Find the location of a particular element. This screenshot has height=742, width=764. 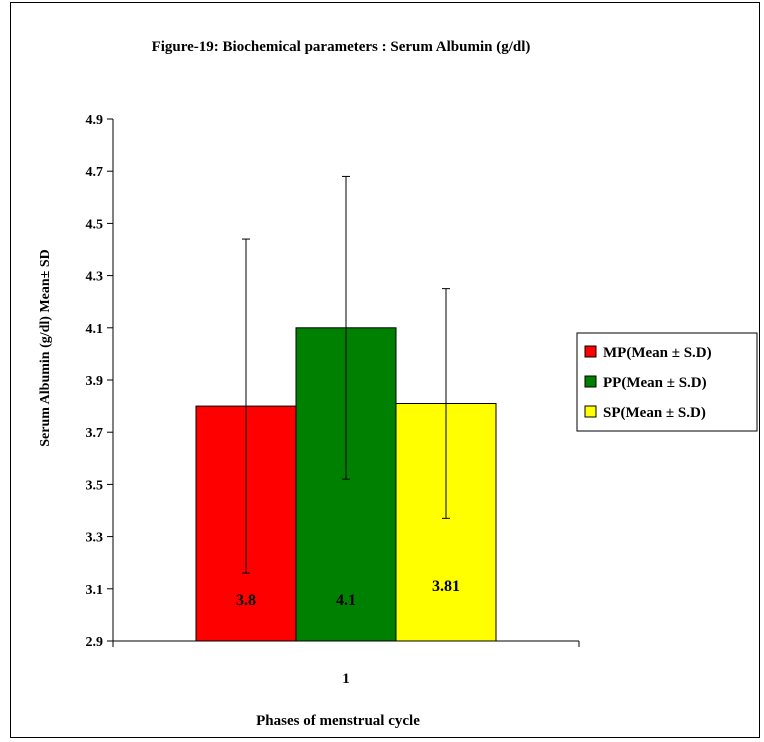

y-tick-label: 4.9 is located at coordinates (95, 120).